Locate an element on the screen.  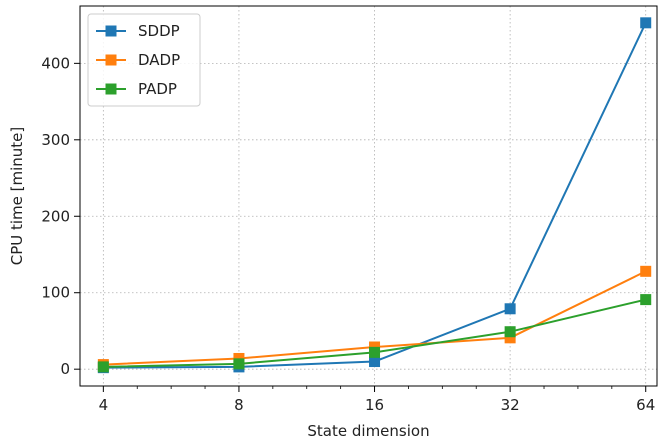
legend-box is located at coordinates (144, 60).